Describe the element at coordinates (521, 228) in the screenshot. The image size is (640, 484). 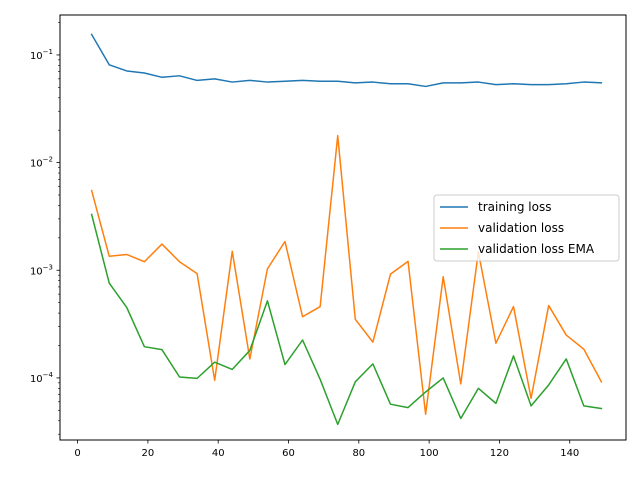
I see `legend-label: validation loss` at that location.